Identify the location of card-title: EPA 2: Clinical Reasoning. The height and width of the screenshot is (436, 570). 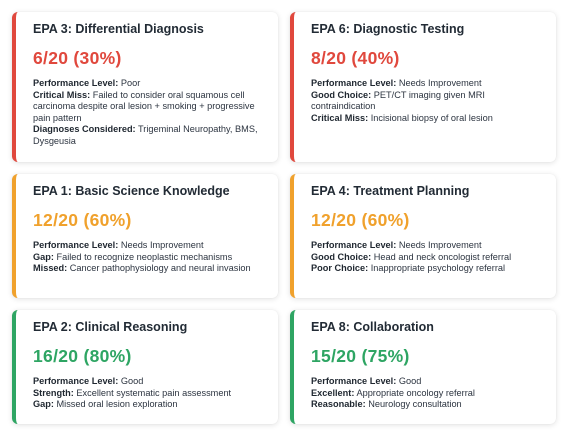
(110, 327).